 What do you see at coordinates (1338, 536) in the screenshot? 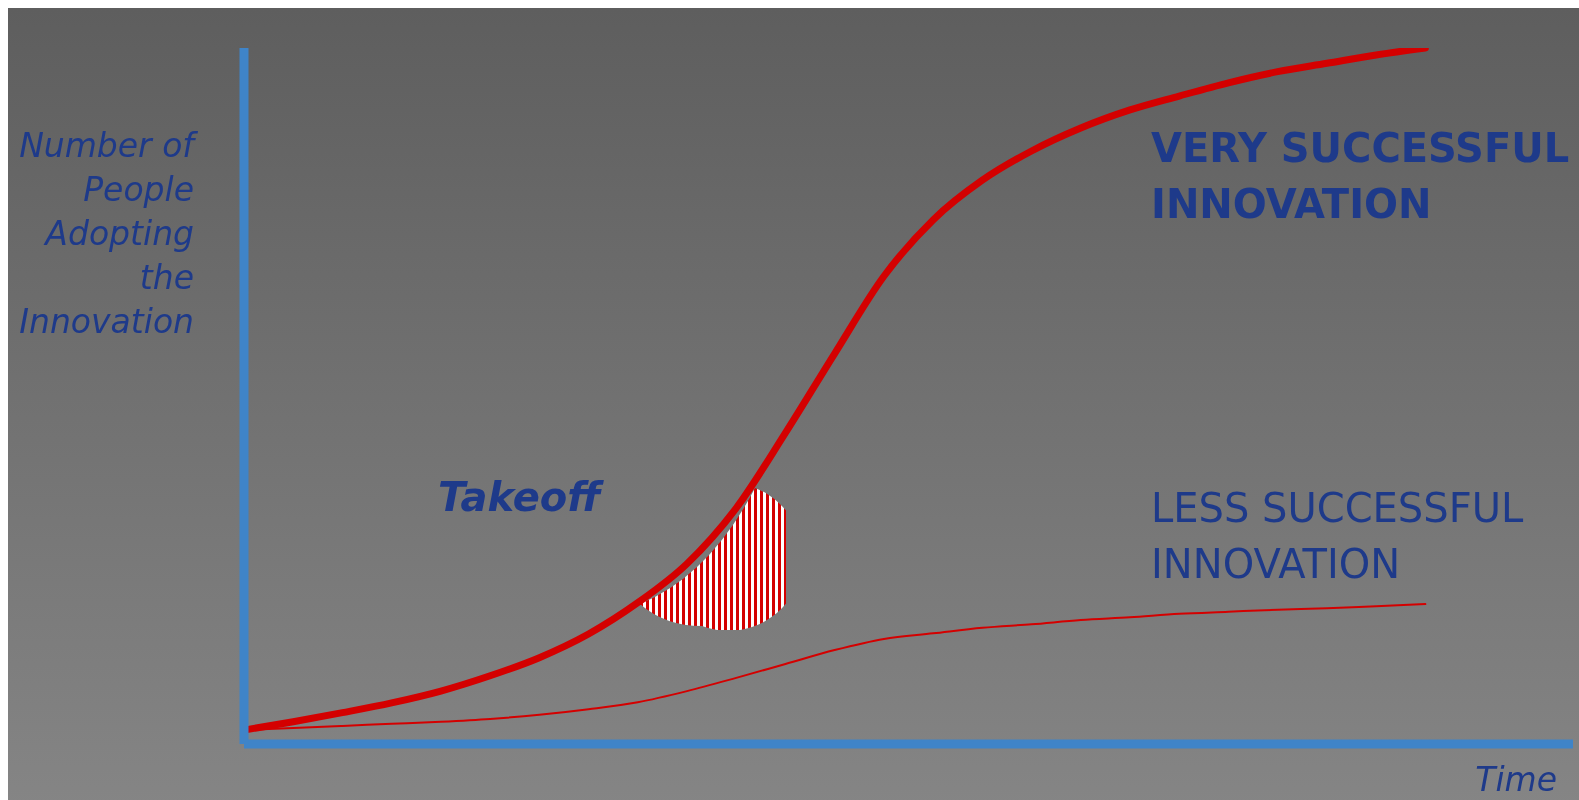
I see `series-label: LESS SUCCESSFUL INNOVATION` at bounding box center [1338, 536].